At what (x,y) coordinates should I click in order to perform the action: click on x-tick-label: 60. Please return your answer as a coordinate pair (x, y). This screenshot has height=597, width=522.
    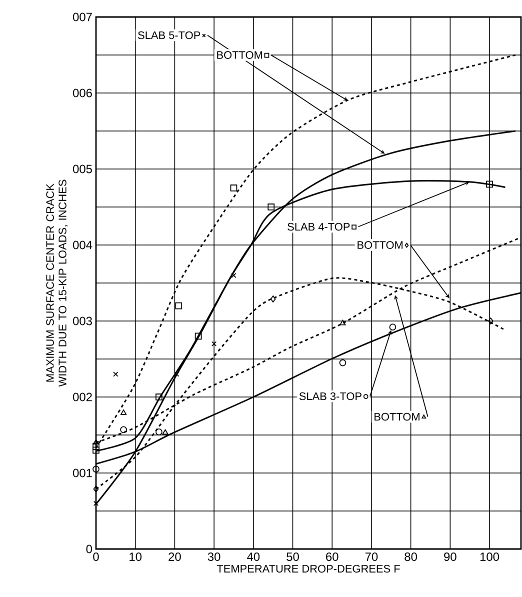
    Looking at the image, I should click on (332, 556).